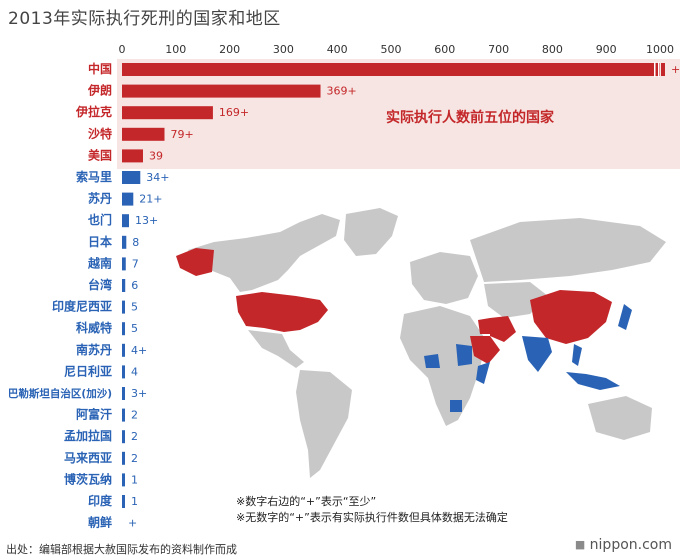 The image size is (680, 560). Describe the element at coordinates (94, 176) in the screenshot. I see `category-label: 索马里` at that location.